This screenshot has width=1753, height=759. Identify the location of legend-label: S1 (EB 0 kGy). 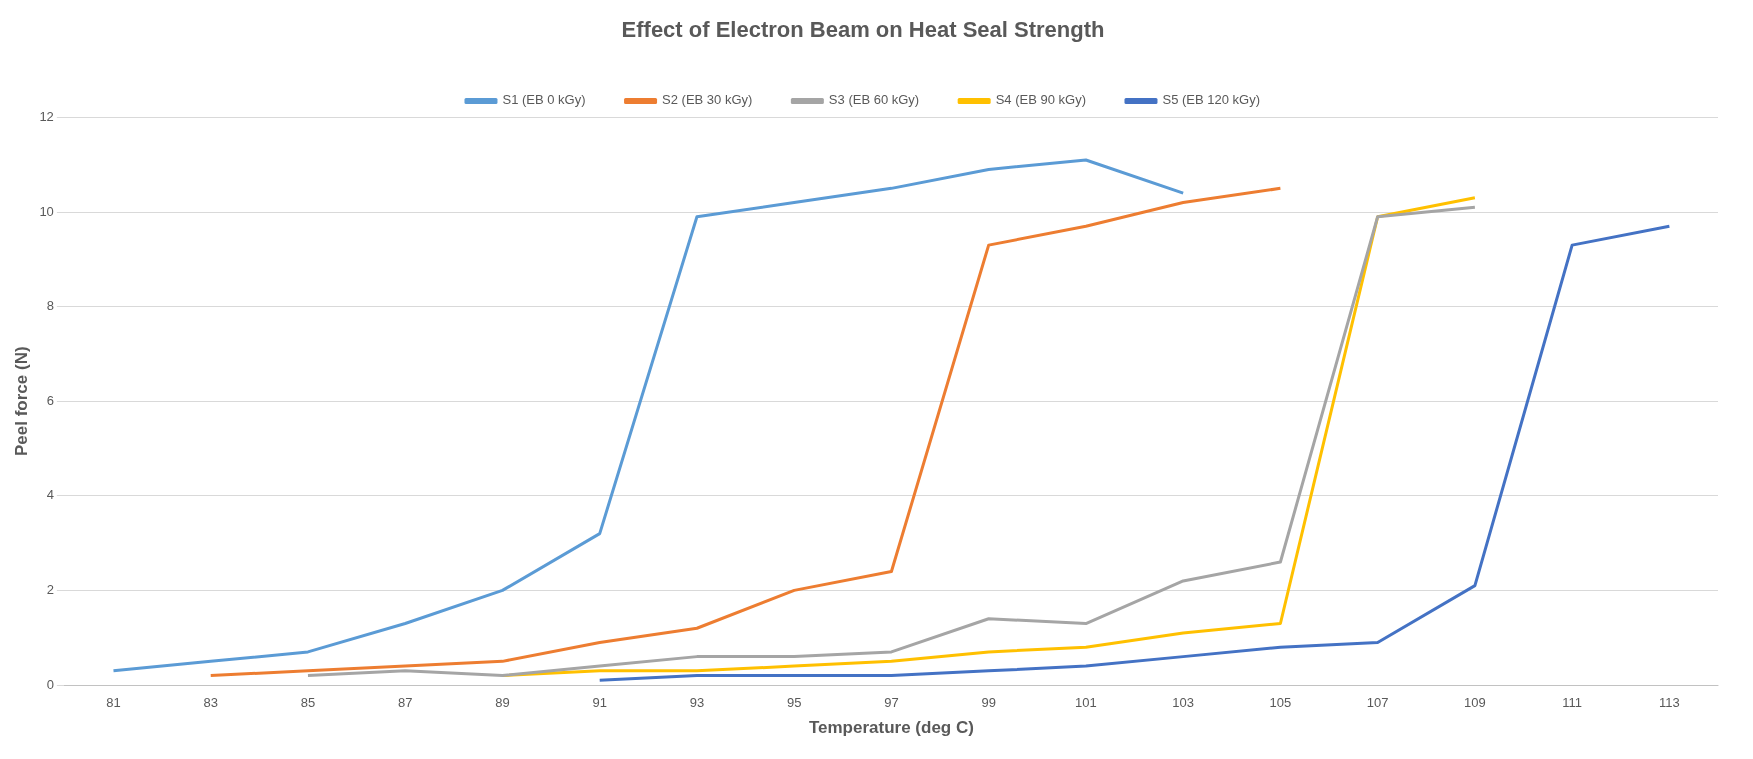
(544, 100).